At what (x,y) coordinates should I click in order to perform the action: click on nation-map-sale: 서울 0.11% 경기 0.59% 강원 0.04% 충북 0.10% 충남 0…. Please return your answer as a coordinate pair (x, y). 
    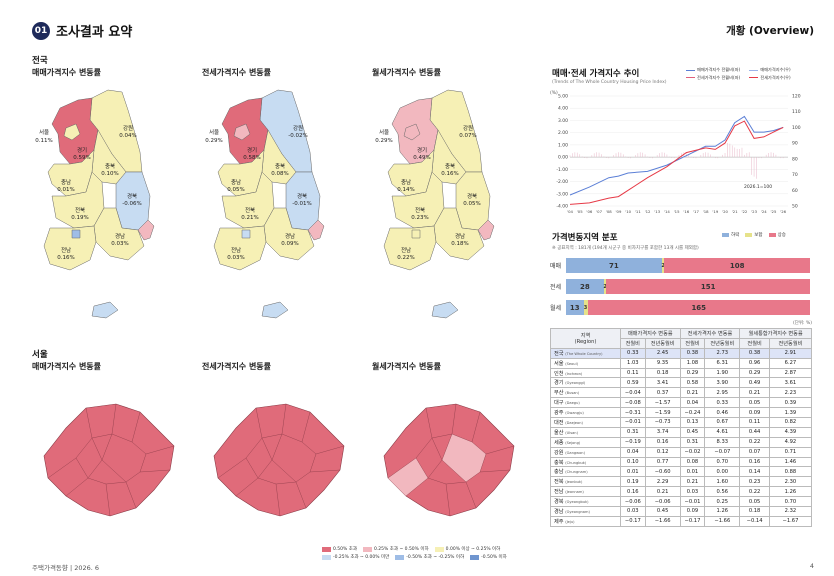
    Looking at the image, I should click on (95, 204).